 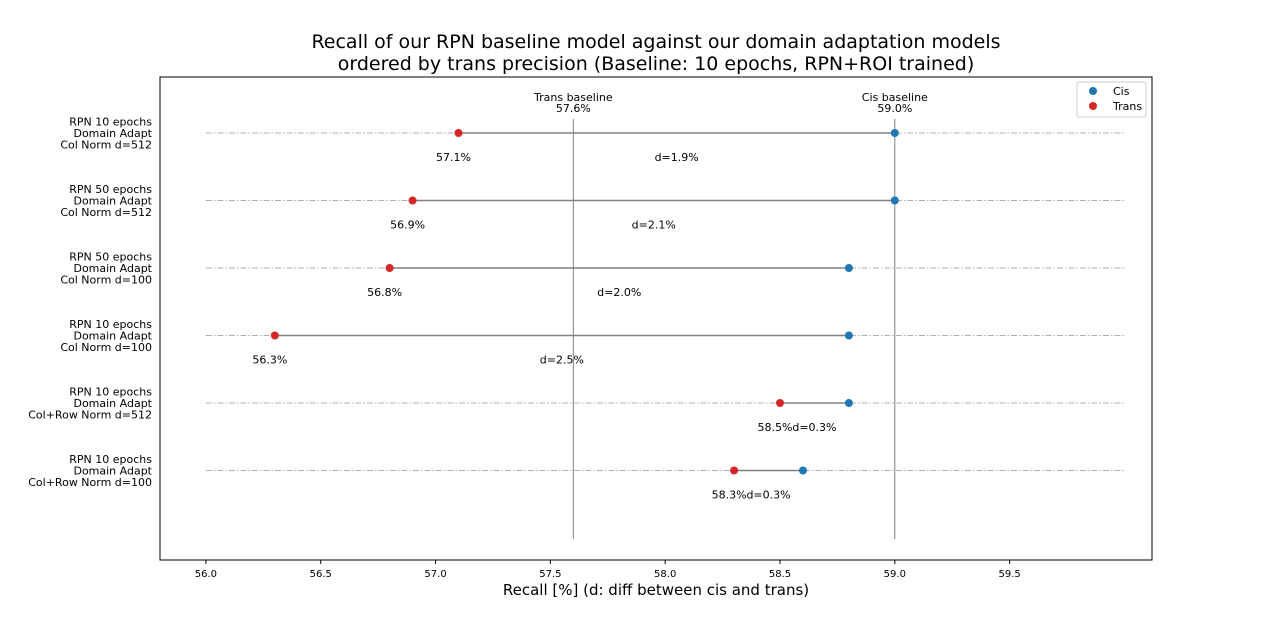 What do you see at coordinates (729, 495) in the screenshot?
I see `trans-value-label: 58.3%` at bounding box center [729, 495].